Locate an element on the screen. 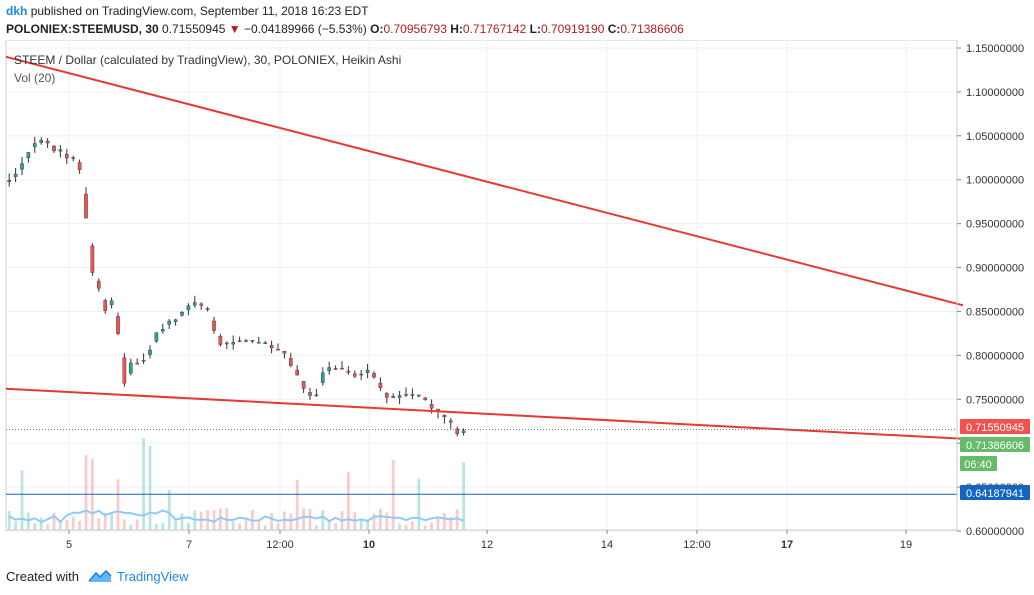 The width and height of the screenshot is (1034, 595). price-tick-label: 1.05000000 is located at coordinates (995, 137).